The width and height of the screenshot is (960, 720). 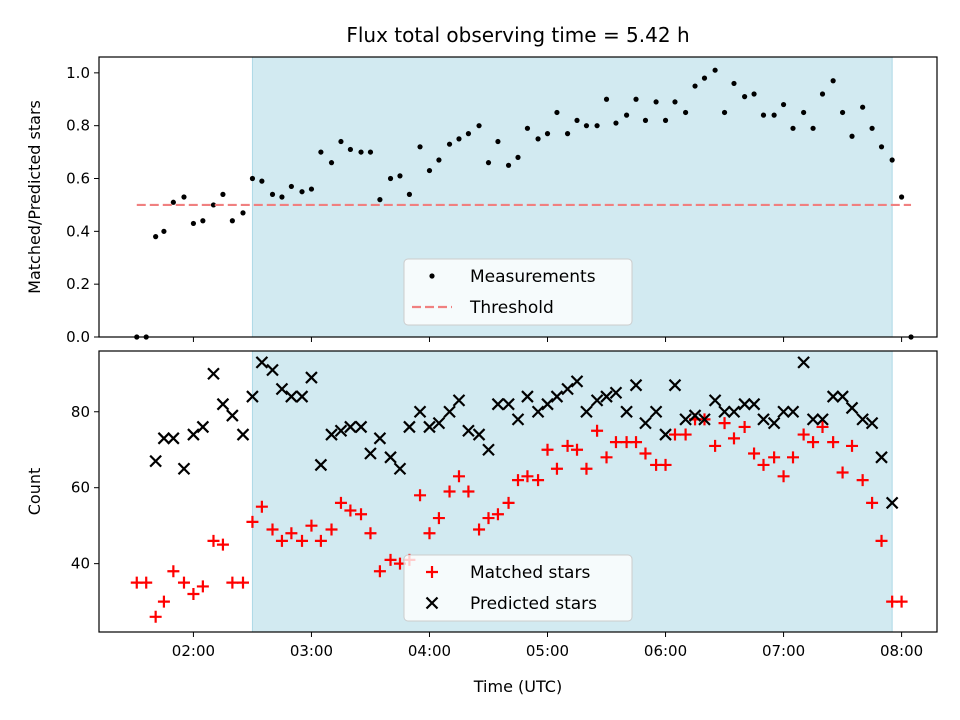 What do you see at coordinates (517, 35) in the screenshot?
I see `chart-title: Flux total observing time = 5.42 h` at bounding box center [517, 35].